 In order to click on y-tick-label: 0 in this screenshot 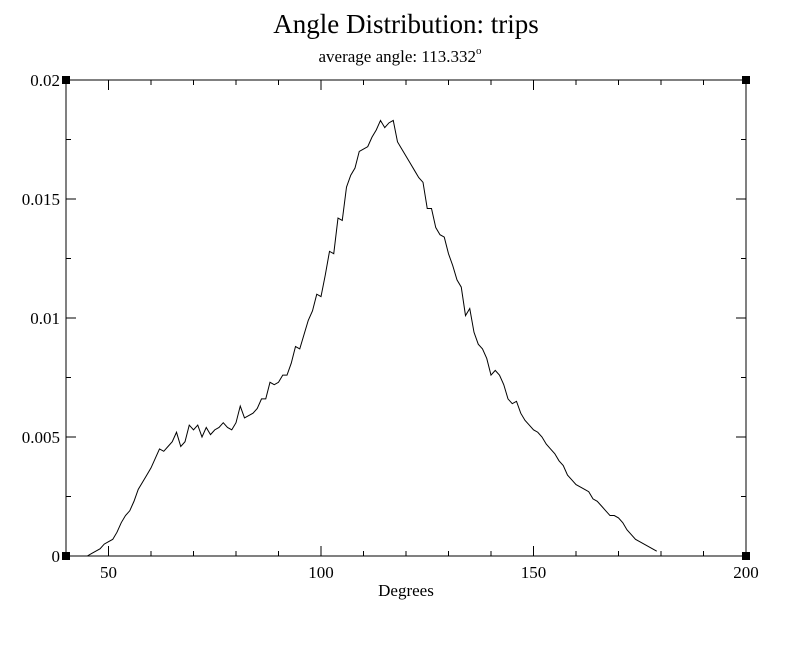, I will do `click(56, 556)`.